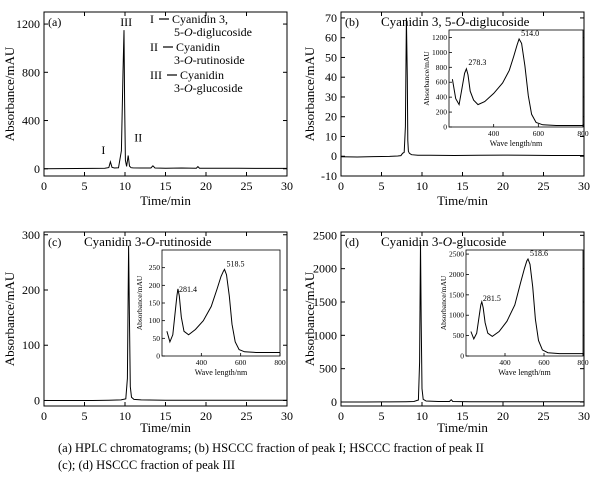 The image size is (600, 482). Describe the element at coordinates (505, 362) in the screenshot. I see `inset-x-tick-label: 400` at that location.